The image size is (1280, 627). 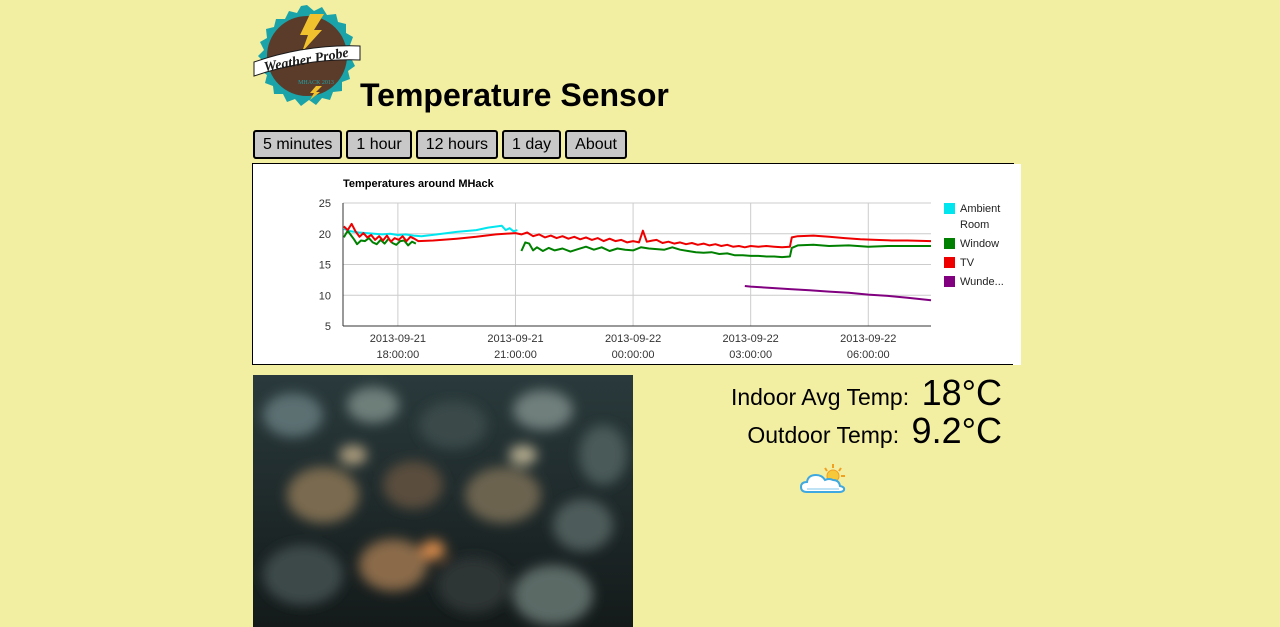 What do you see at coordinates (325, 296) in the screenshot?
I see `y-tick-label: 10` at bounding box center [325, 296].